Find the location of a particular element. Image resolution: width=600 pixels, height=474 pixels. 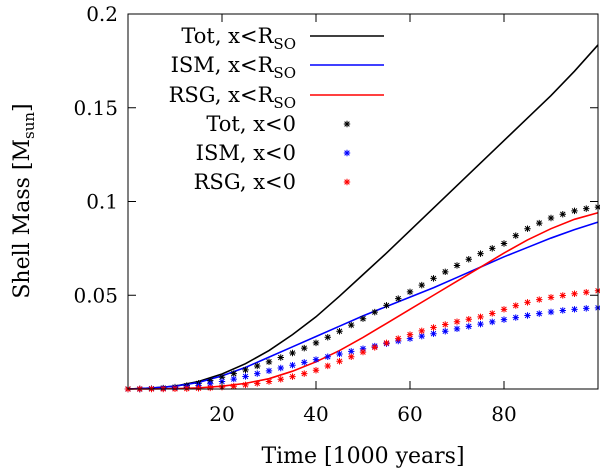

legend-label-sub: SO is located at coordinates (284, 44).